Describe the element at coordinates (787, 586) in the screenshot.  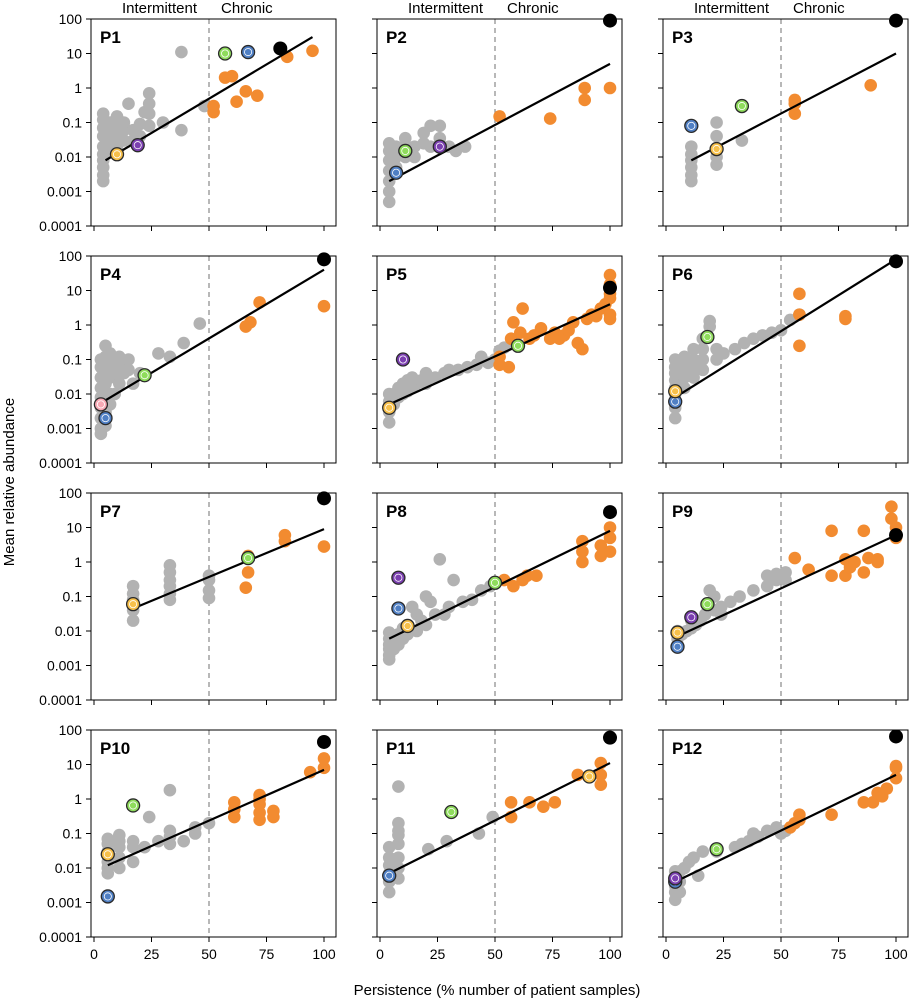
I see `fit-line` at that location.